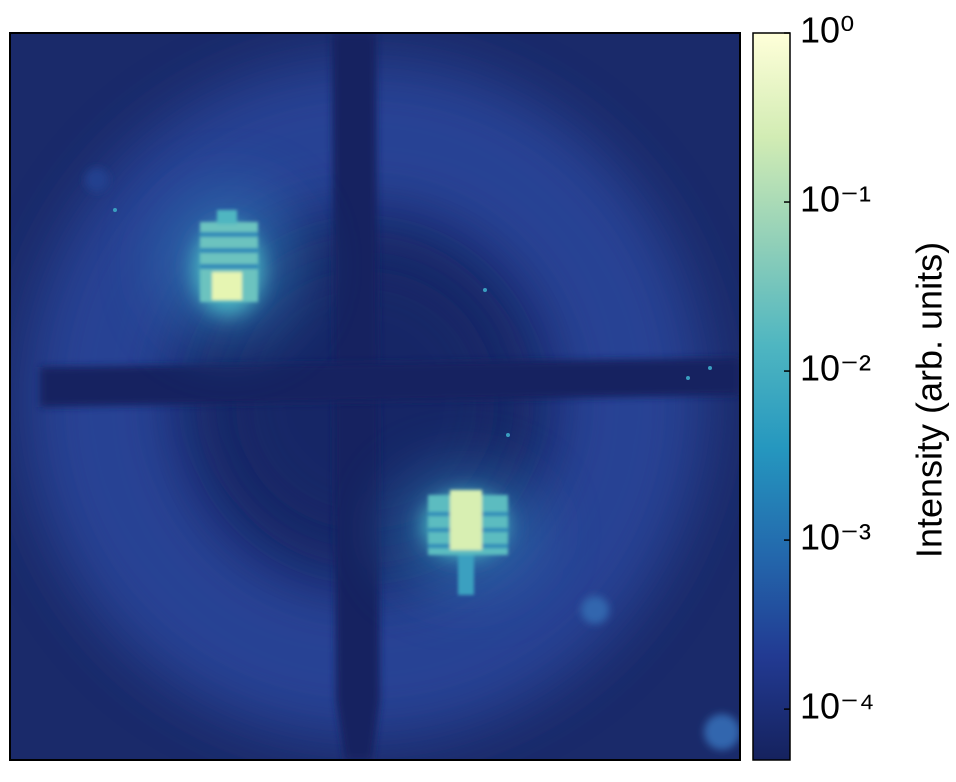 This screenshot has width=956, height=782. Describe the element at coordinates (929, 400) in the screenshot. I see `colorbar-label: Intensity (arb. units)` at that location.